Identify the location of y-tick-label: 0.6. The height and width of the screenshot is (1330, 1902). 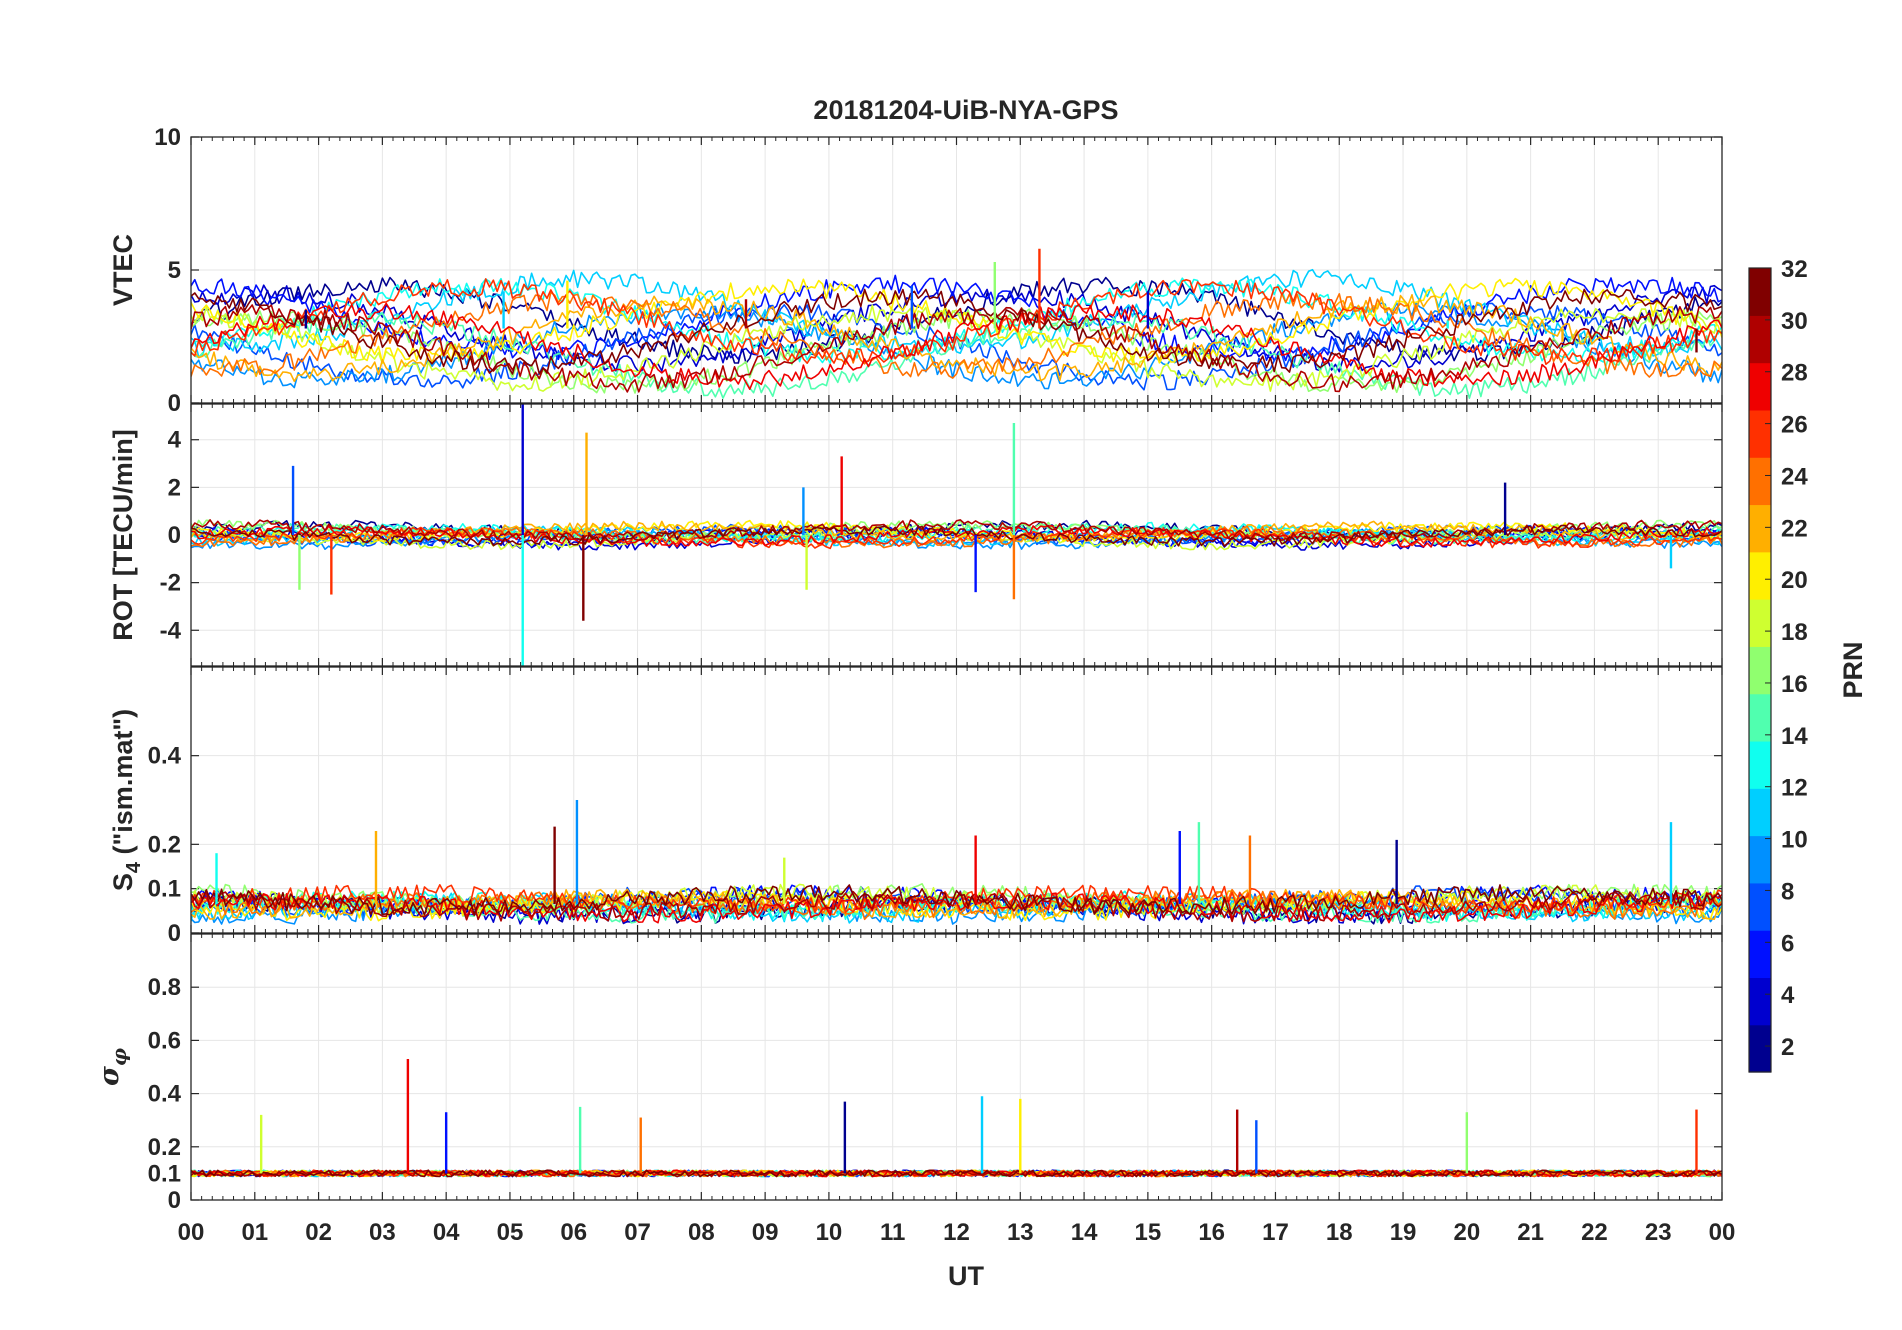
(164, 1040).